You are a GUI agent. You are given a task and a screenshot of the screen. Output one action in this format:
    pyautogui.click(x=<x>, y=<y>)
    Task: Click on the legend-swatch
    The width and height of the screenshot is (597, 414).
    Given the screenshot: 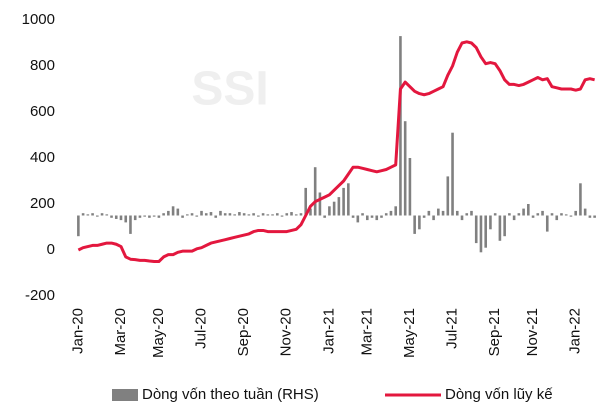 What is the action you would take?
    pyautogui.click(x=125, y=395)
    